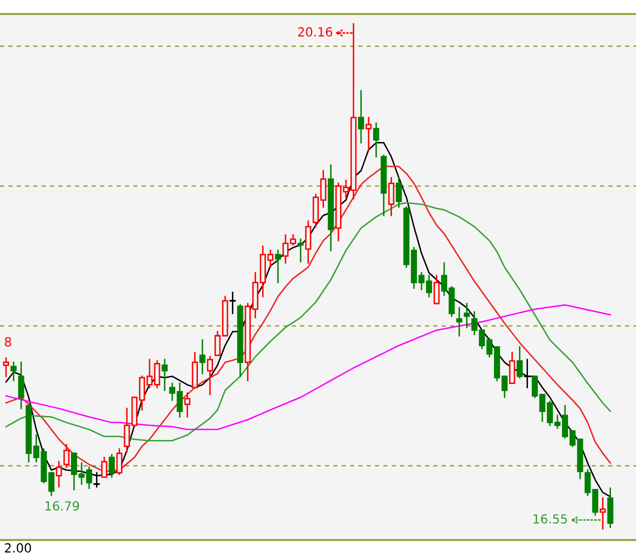  What do you see at coordinates (62, 506) in the screenshot?
I see `annotation: 16.79` at bounding box center [62, 506].